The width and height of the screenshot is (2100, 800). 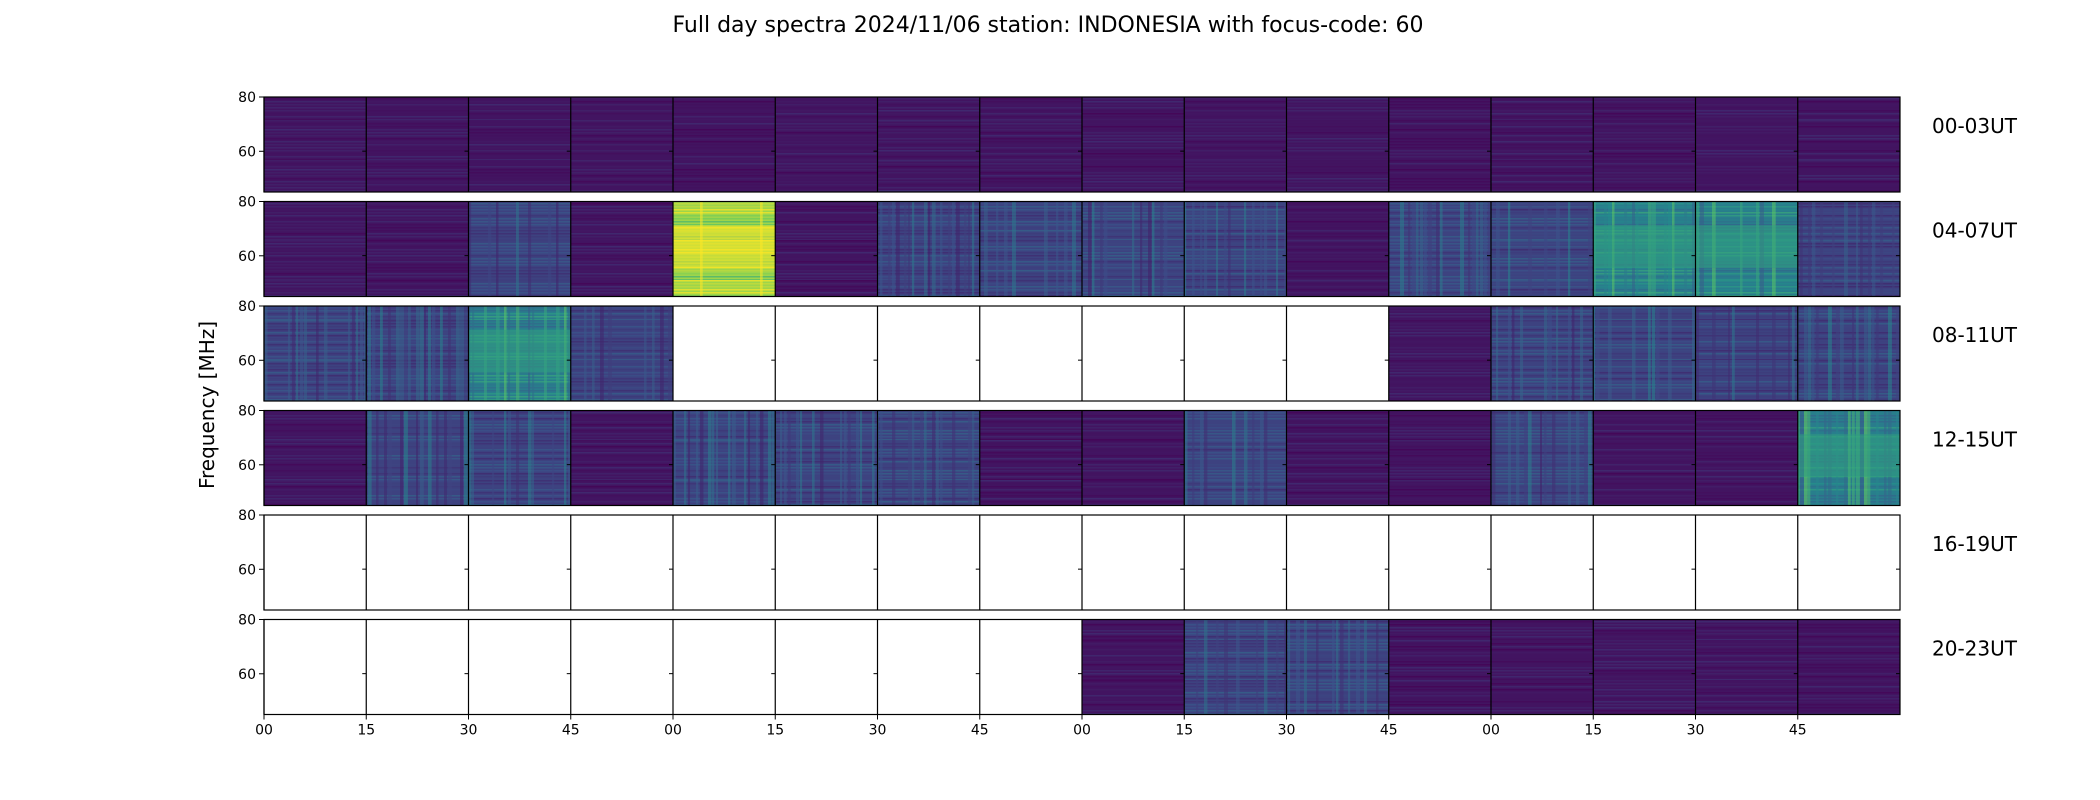 I want to click on y-axis-label: Frequency [MHz], so click(x=207, y=405).